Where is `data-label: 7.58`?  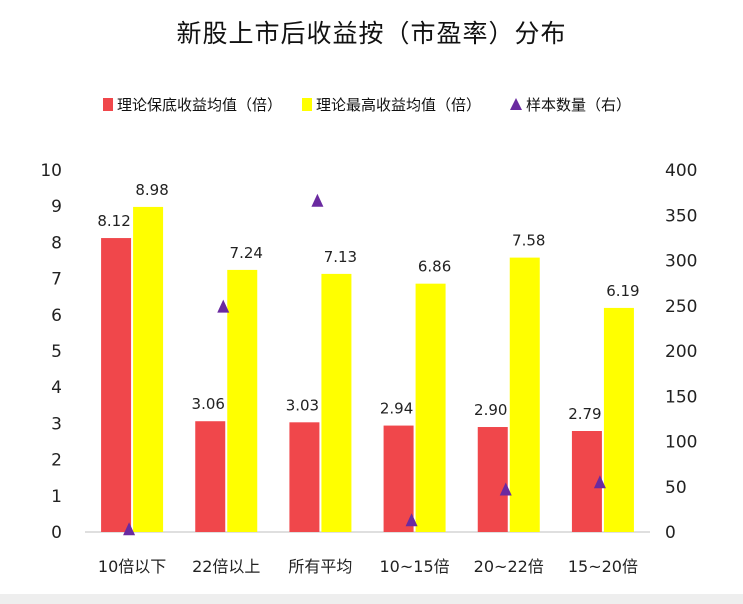
data-label: 7.58 is located at coordinates (528, 241).